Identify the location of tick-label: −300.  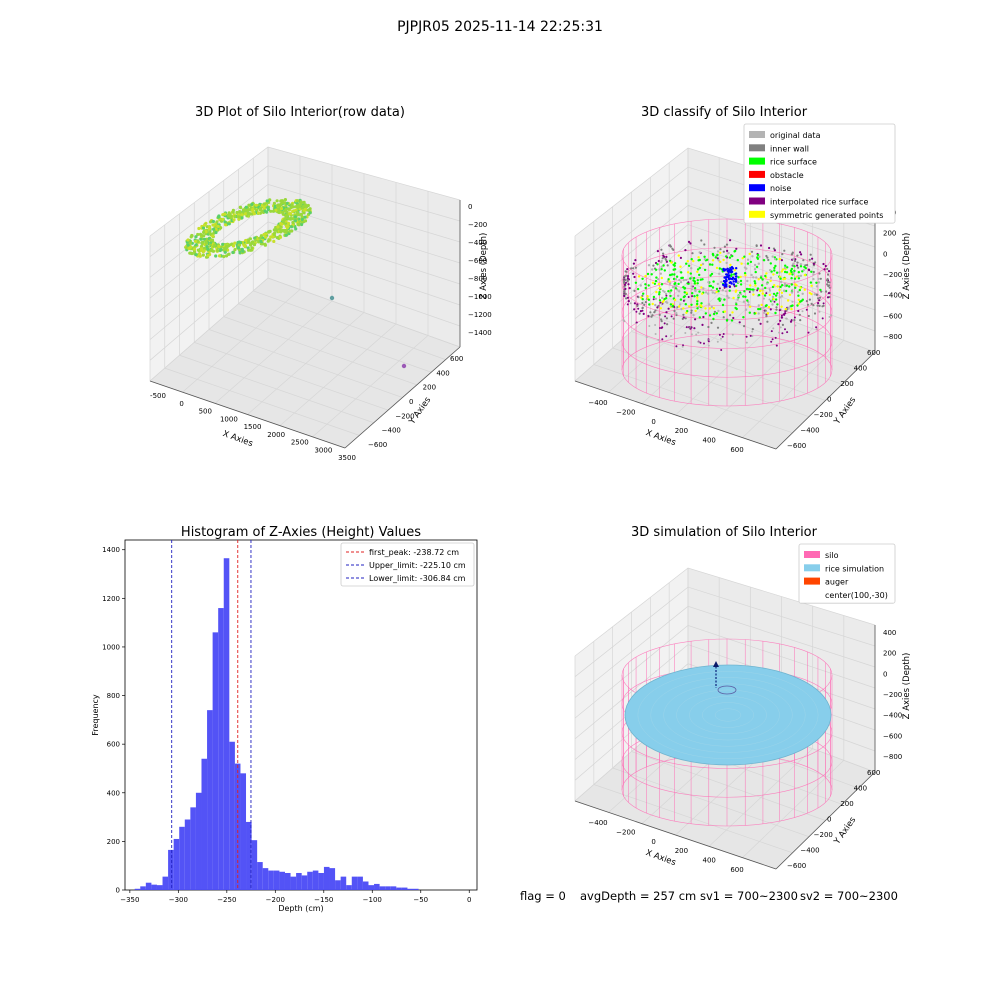
(178, 900).